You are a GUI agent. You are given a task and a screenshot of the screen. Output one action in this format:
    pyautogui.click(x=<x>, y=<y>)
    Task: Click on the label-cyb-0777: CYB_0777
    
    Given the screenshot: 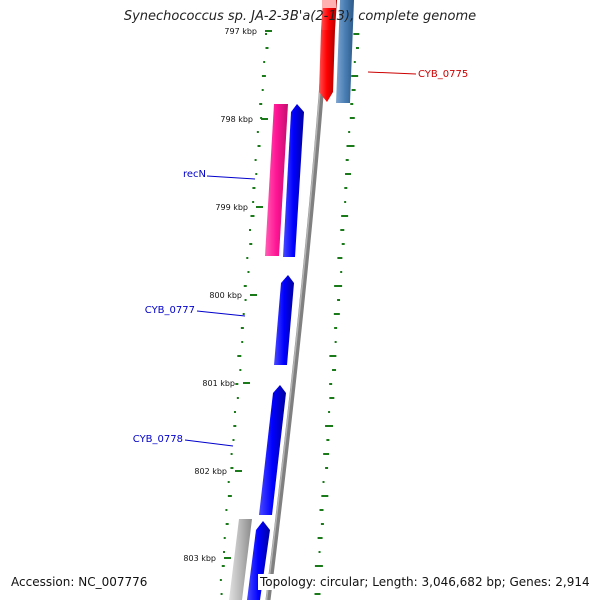 What is the action you would take?
    pyautogui.click(x=195, y=311)
    